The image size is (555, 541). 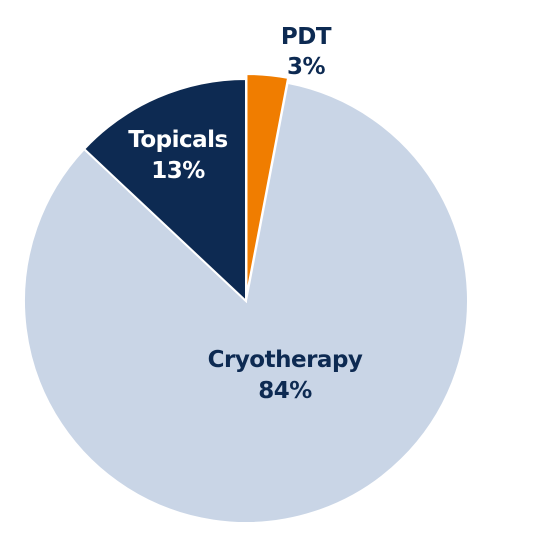 What do you see at coordinates (164, 190) in the screenshot?
I see `pie-slice-topicals` at bounding box center [164, 190].